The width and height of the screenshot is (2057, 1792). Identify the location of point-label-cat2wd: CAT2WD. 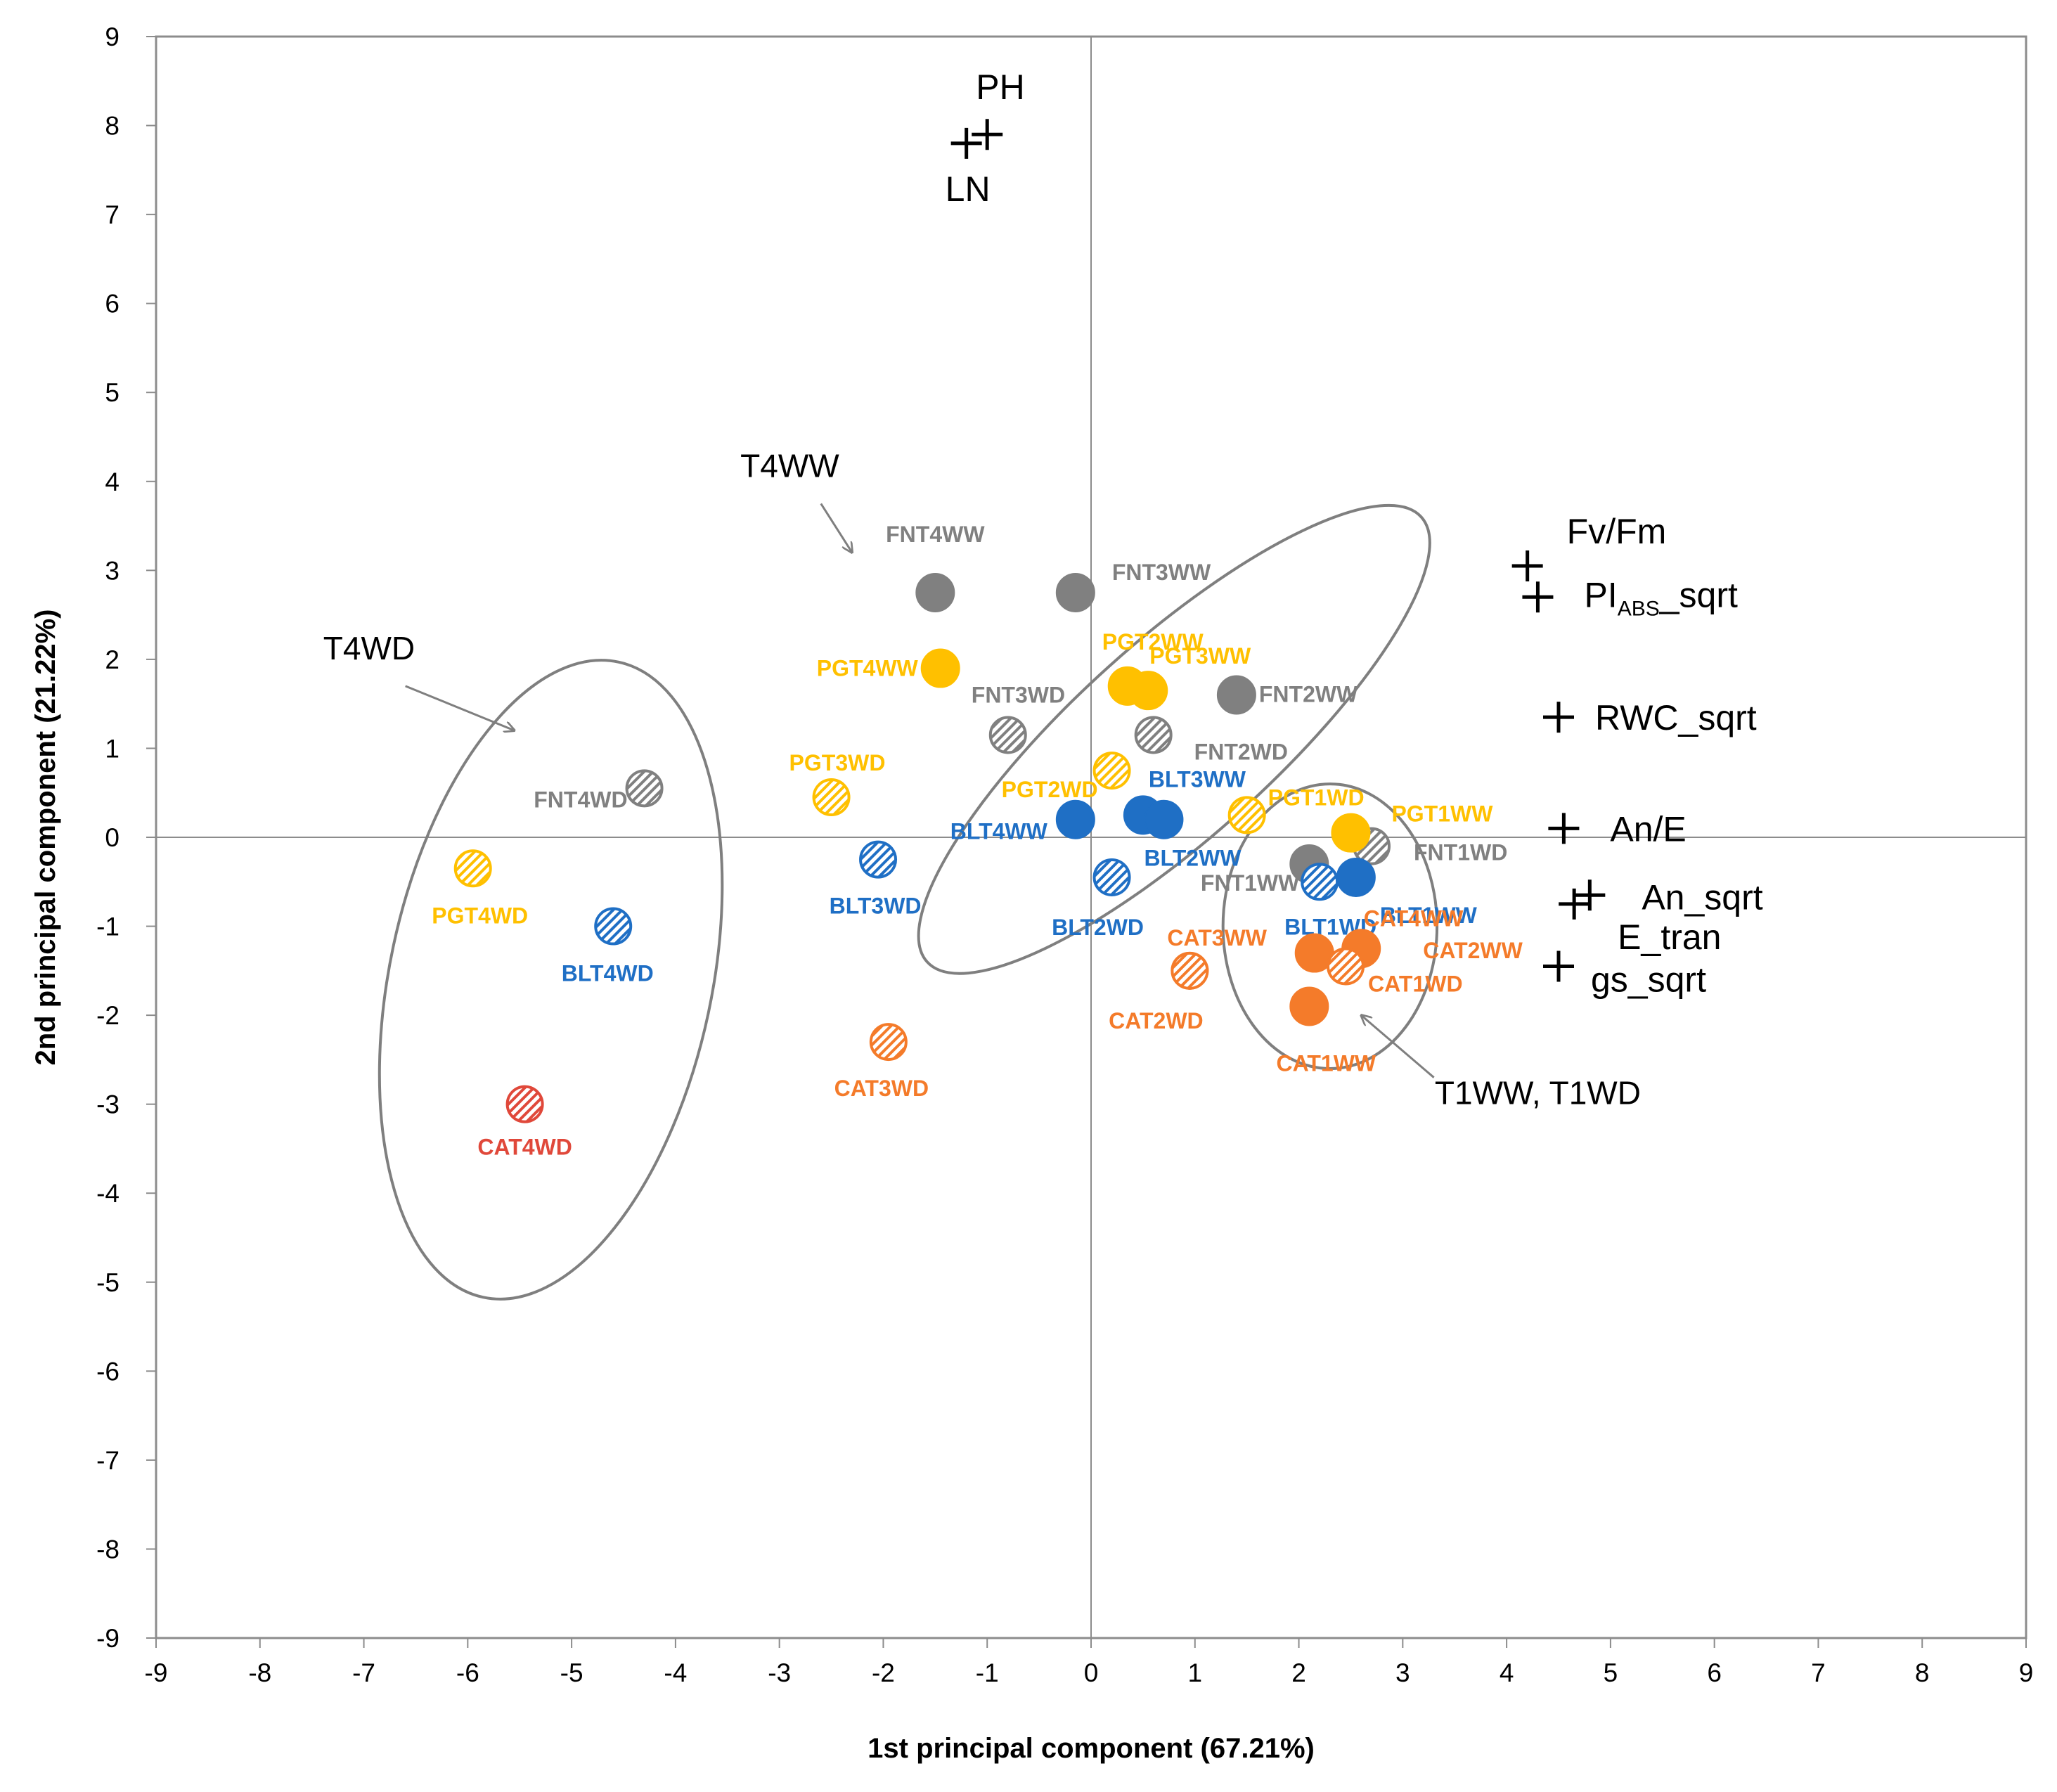
(1156, 1021).